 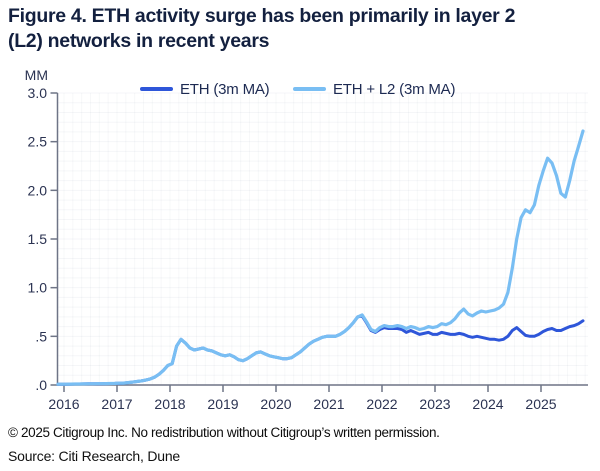 What do you see at coordinates (487, 404) in the screenshot?
I see `x-tick-label: 2024` at bounding box center [487, 404].